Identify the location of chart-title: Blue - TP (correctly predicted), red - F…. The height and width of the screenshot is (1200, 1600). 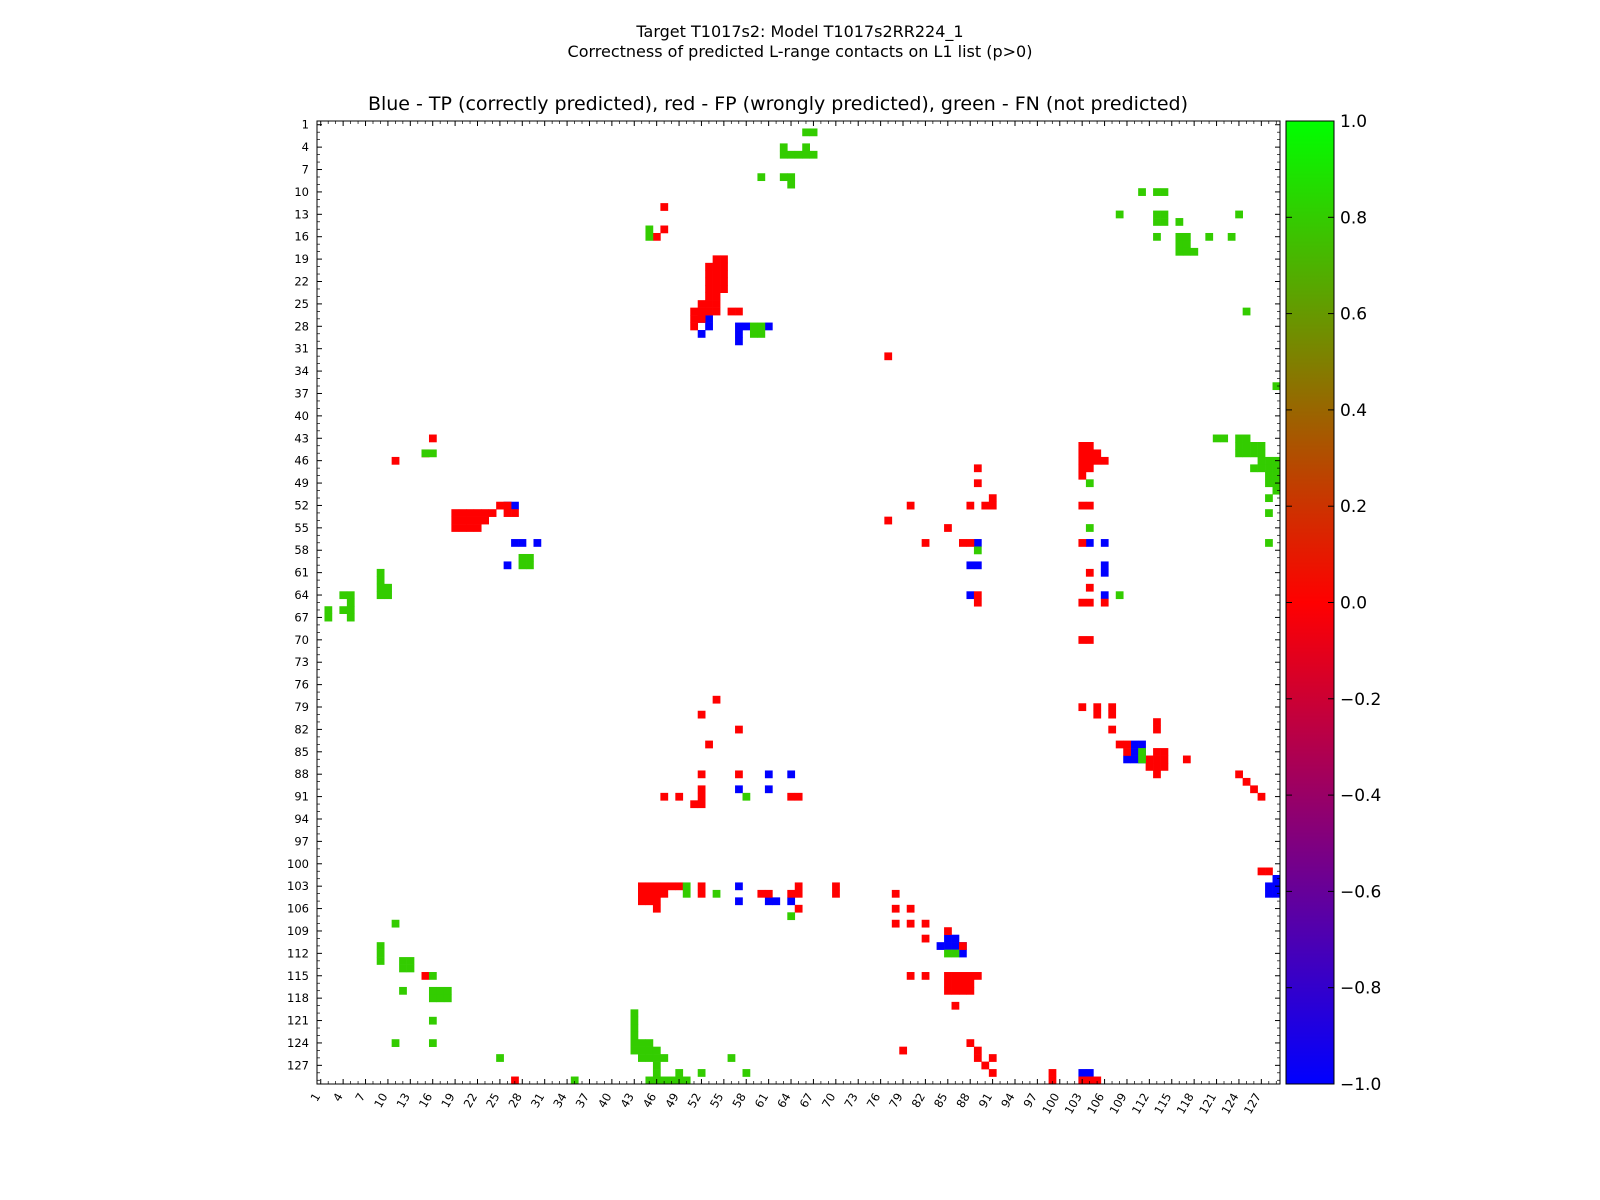
(778, 104).